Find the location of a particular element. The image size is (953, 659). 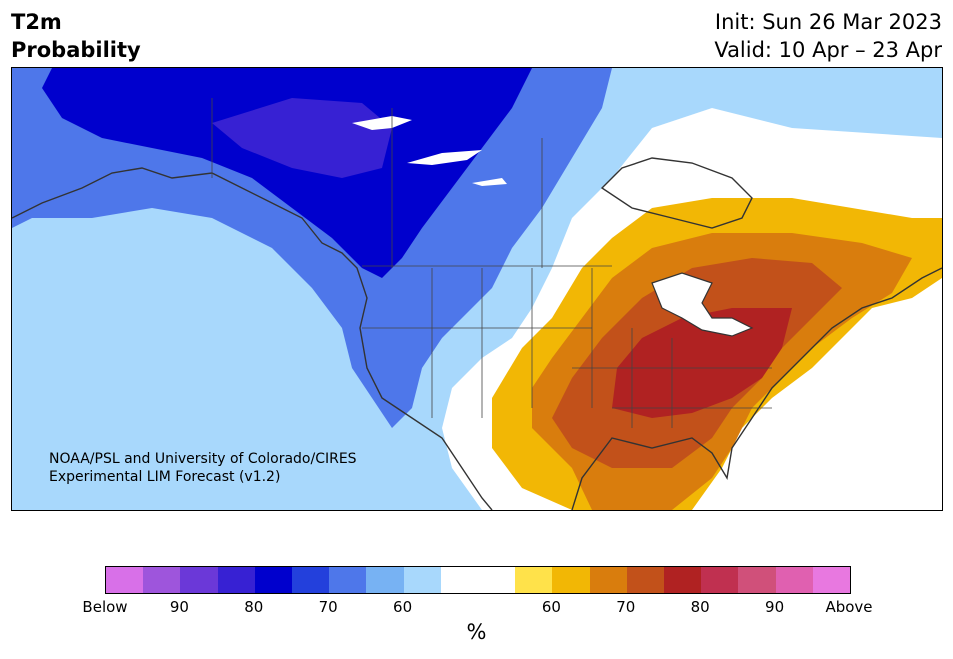

colorbar-tick-label: Above is located at coordinates (849, 607).